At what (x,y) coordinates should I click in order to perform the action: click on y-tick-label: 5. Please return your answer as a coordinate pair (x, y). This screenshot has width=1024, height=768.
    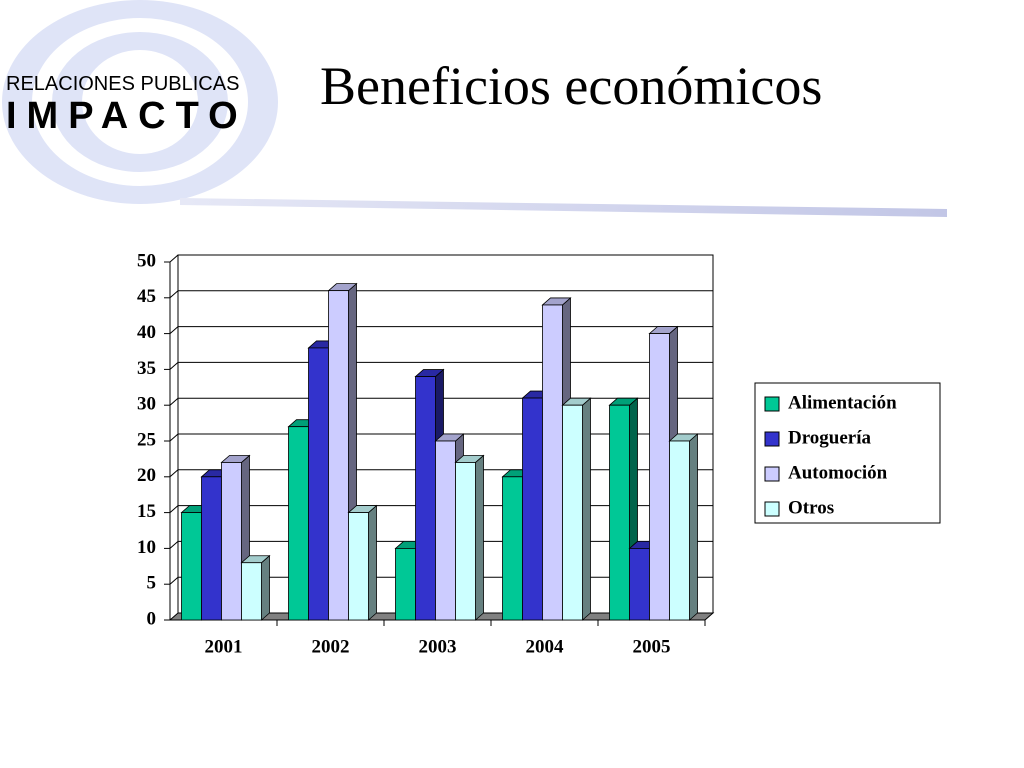
    Looking at the image, I should click on (152, 583).